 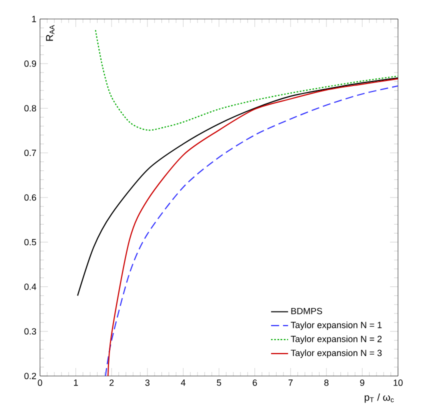 I want to click on legend-label: BDMPS, so click(x=306, y=311).